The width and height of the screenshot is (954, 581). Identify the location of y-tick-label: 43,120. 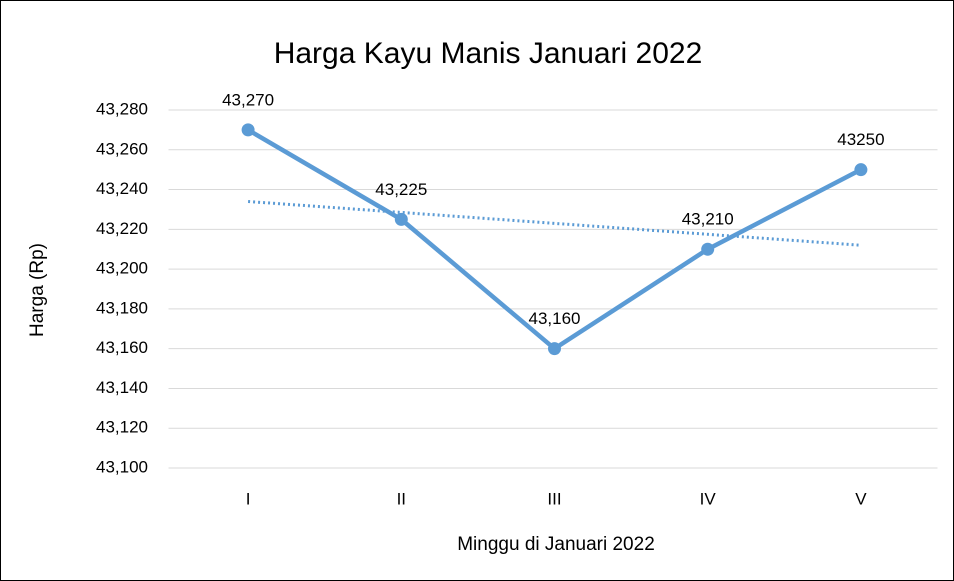
(122, 427).